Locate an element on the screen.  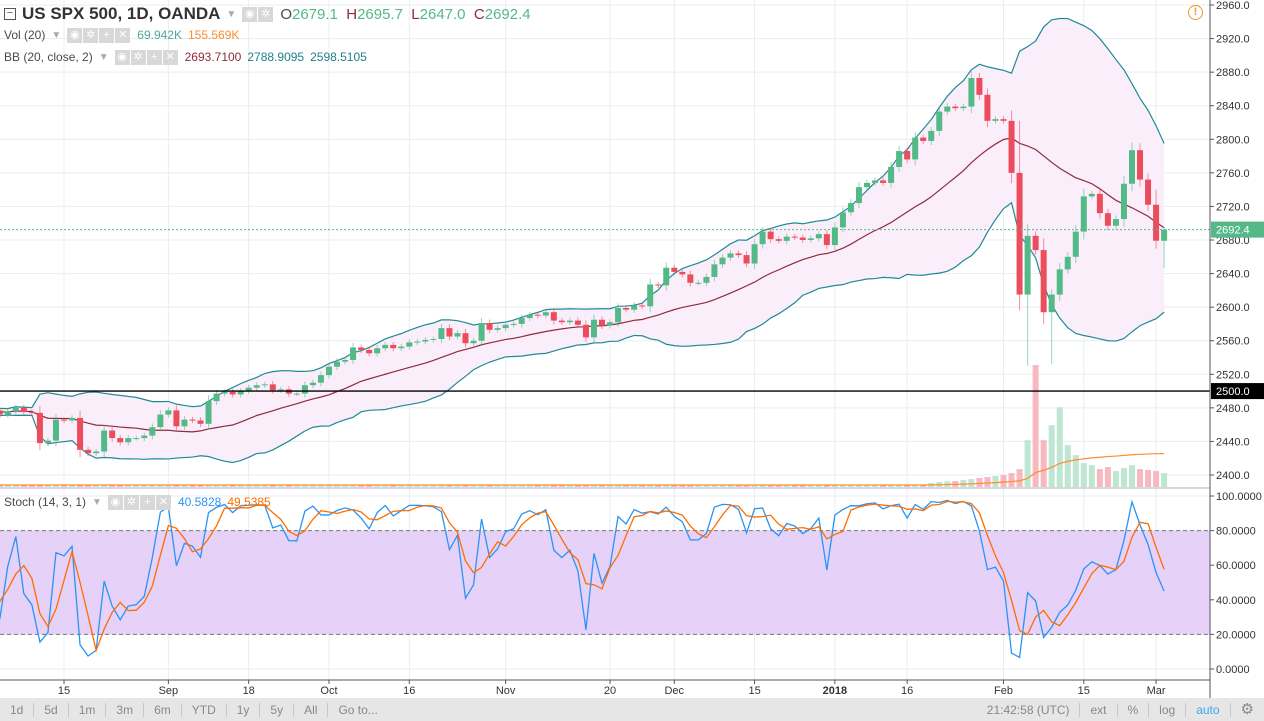
percent-toggle: % is located at coordinates (1134, 709).